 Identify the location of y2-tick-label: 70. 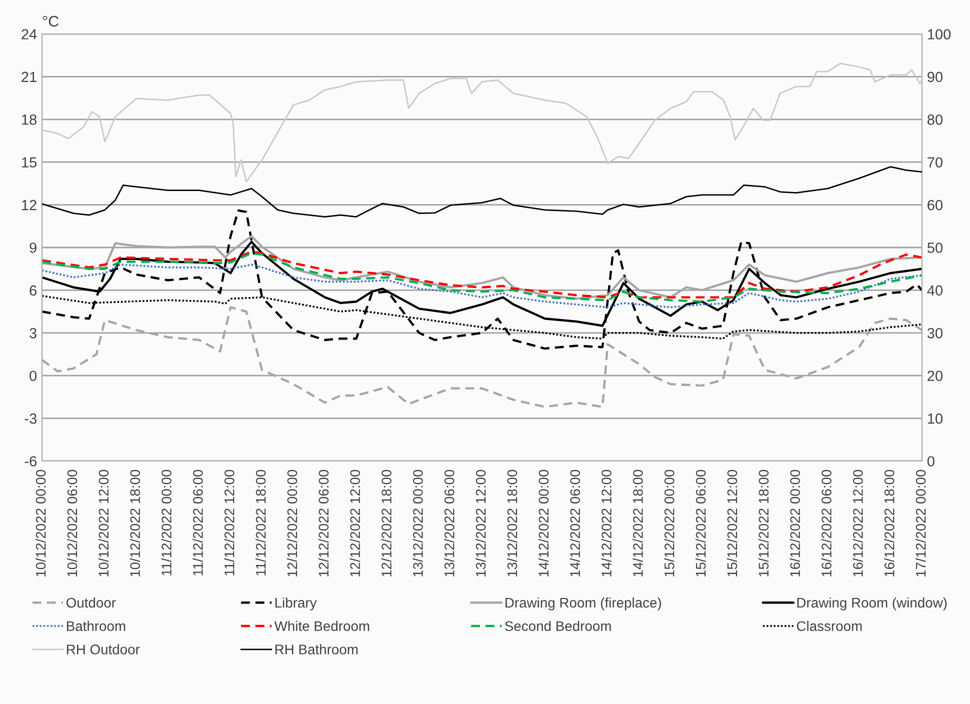
(935, 162).